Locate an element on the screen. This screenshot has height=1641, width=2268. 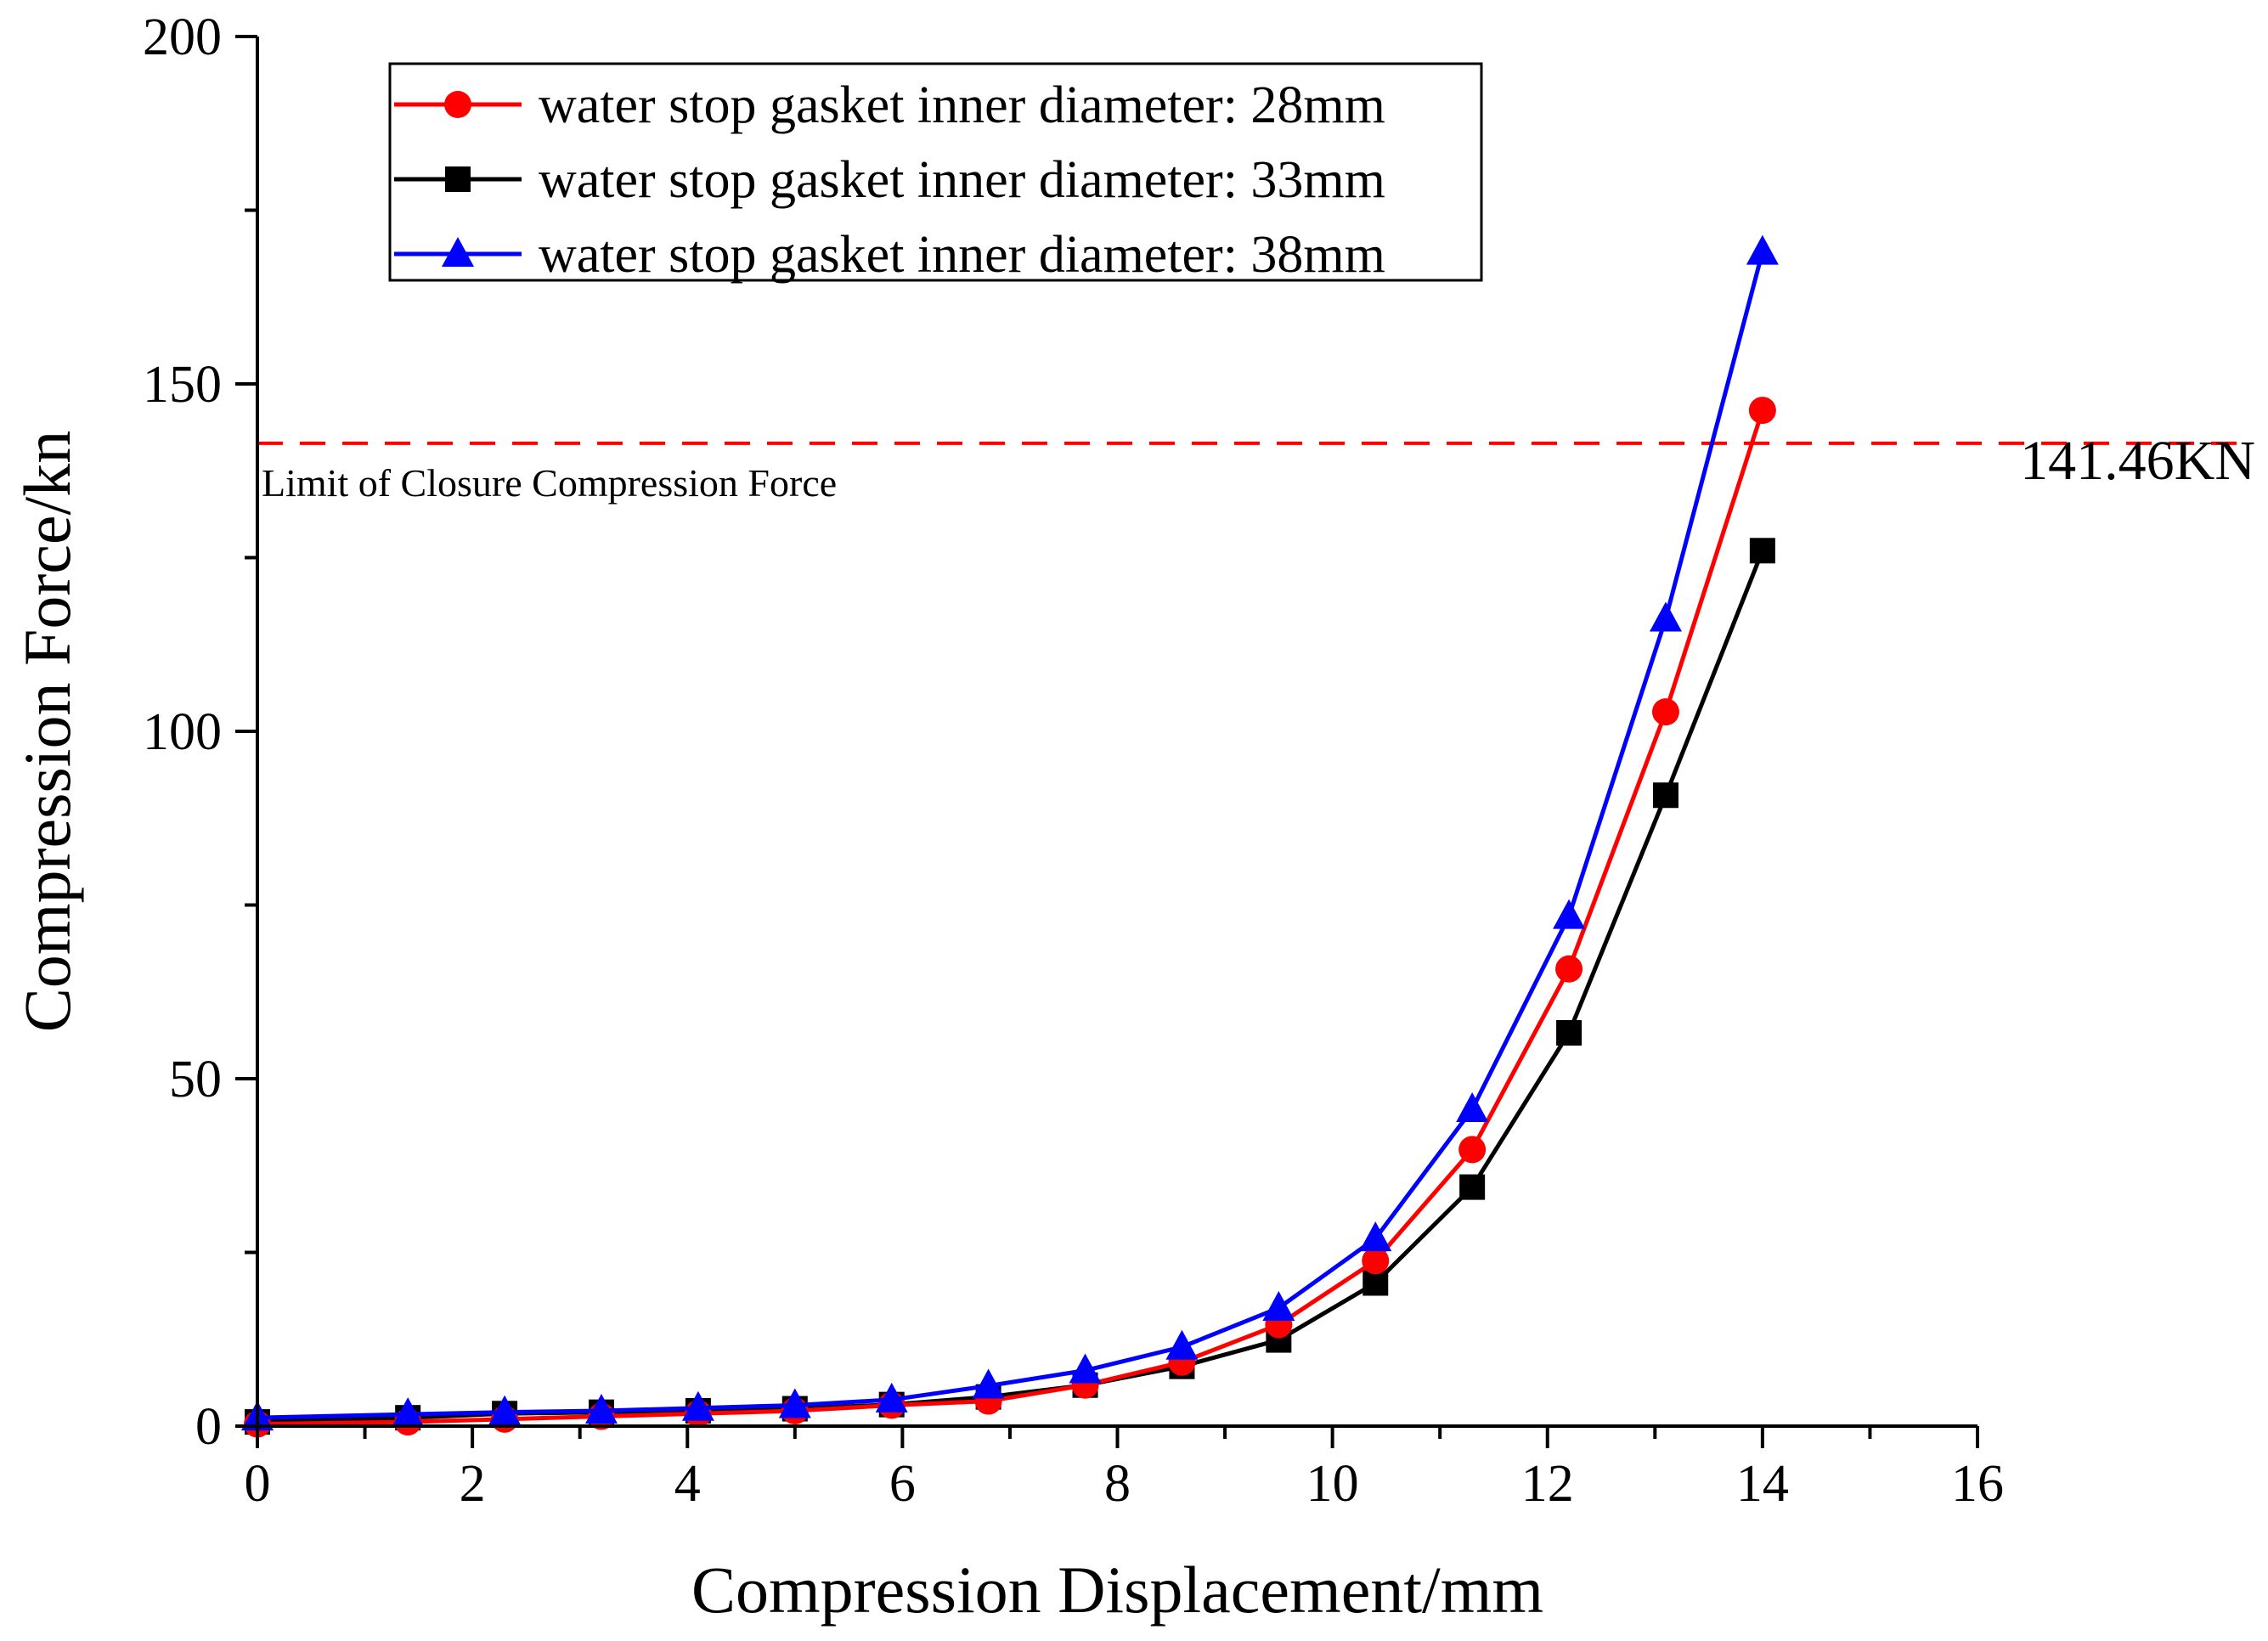
legend-item: water stop gasket inner diameter: 28mm is located at coordinates (889, 105).